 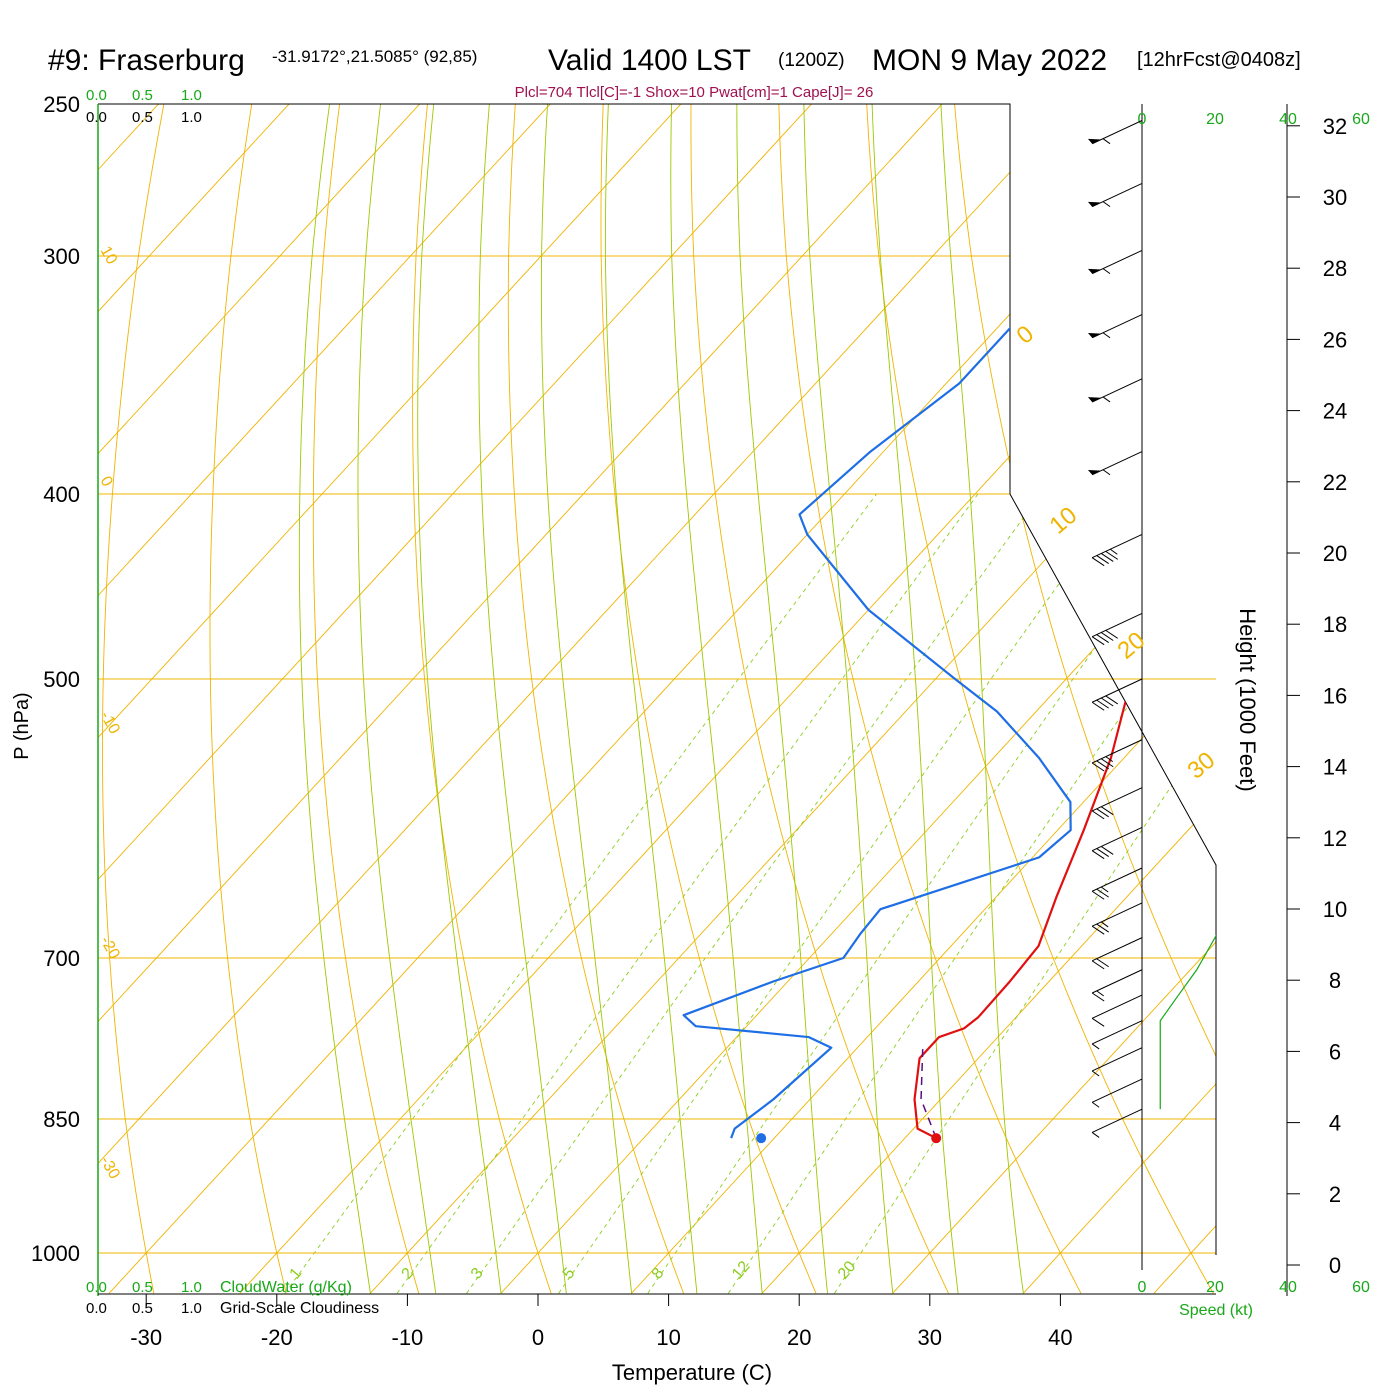 What do you see at coordinates (374, 56) in the screenshot?
I see `title-coords: -31.9172°,21.5085° (92,85)` at bounding box center [374, 56].